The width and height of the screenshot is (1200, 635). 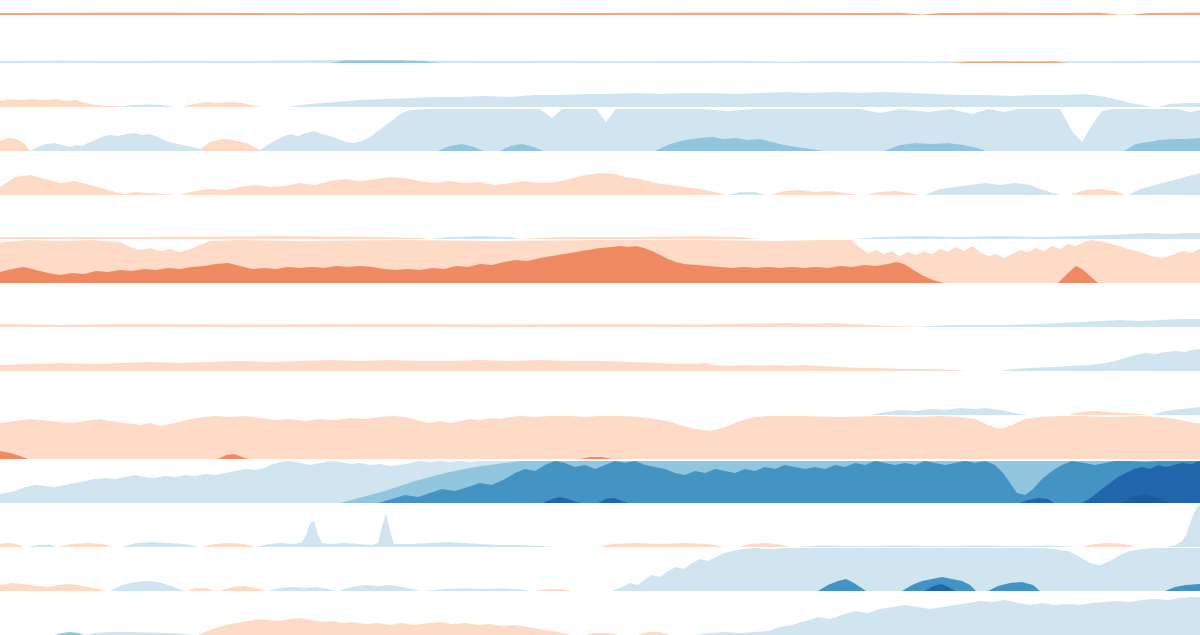 I want to click on area-layer-deepBlue, so click(x=1145, y=498).